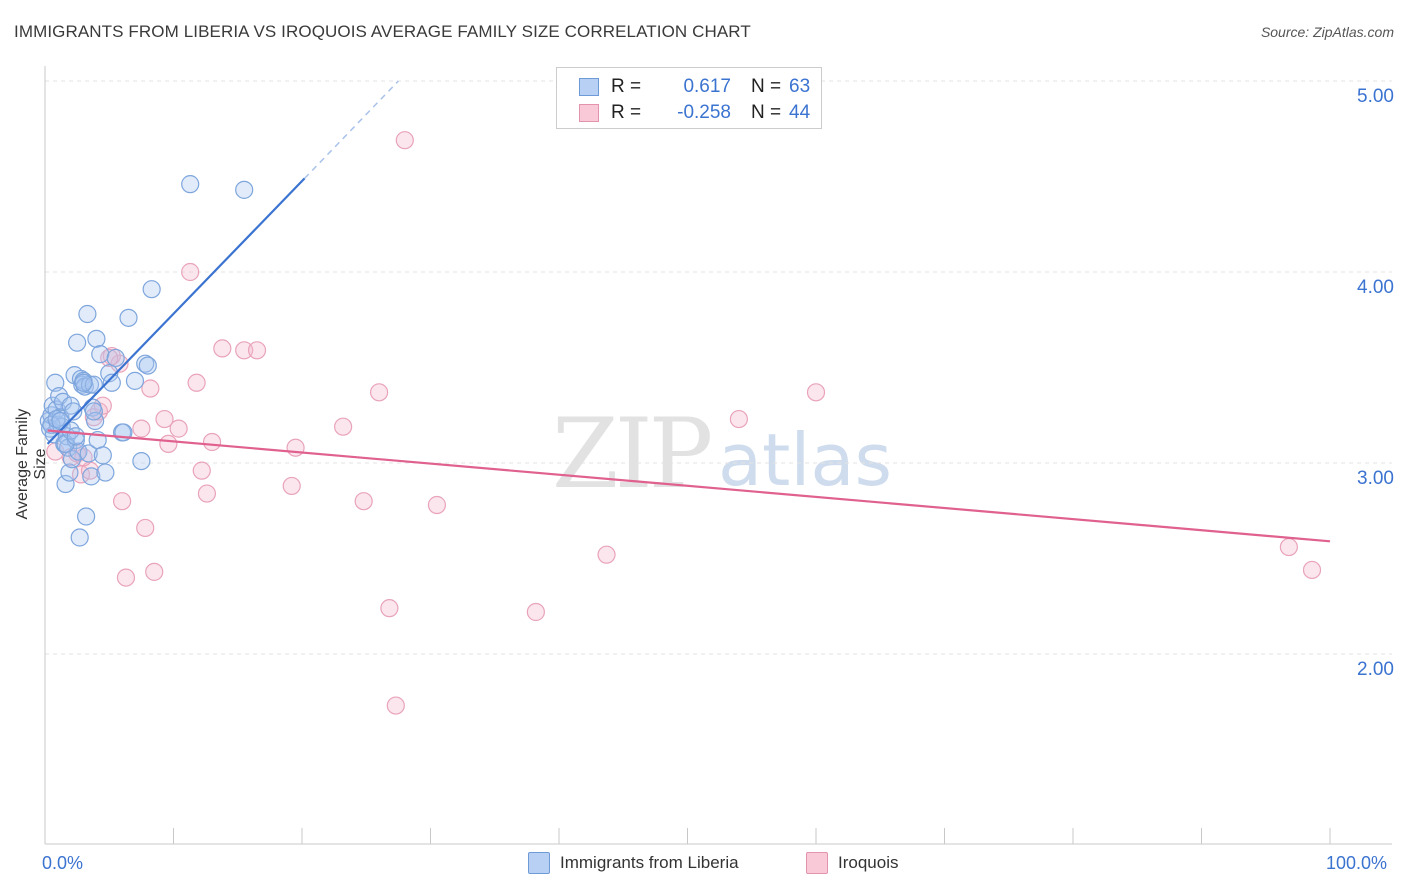 The image size is (1406, 892). I want to click on legend-row-liberia: R = 0.617 N = 63, so click(694, 87).